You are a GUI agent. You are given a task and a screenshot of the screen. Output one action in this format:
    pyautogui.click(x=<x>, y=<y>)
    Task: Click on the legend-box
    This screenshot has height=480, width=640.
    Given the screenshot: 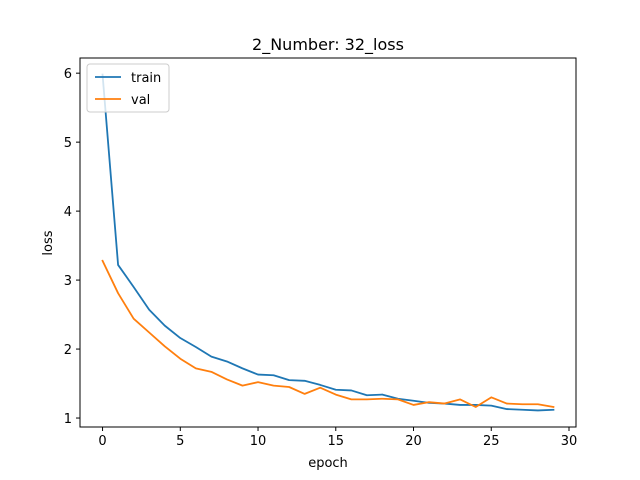 What is the action you would take?
    pyautogui.click(x=128, y=88)
    